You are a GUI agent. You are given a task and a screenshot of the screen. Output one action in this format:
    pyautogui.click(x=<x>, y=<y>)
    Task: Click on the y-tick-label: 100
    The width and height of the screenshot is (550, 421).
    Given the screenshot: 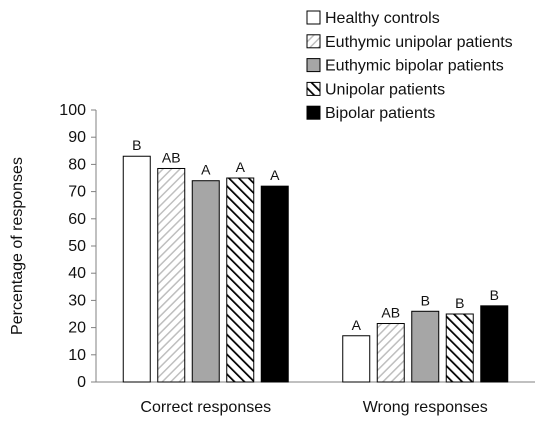 What is the action you would take?
    pyautogui.click(x=72, y=110)
    